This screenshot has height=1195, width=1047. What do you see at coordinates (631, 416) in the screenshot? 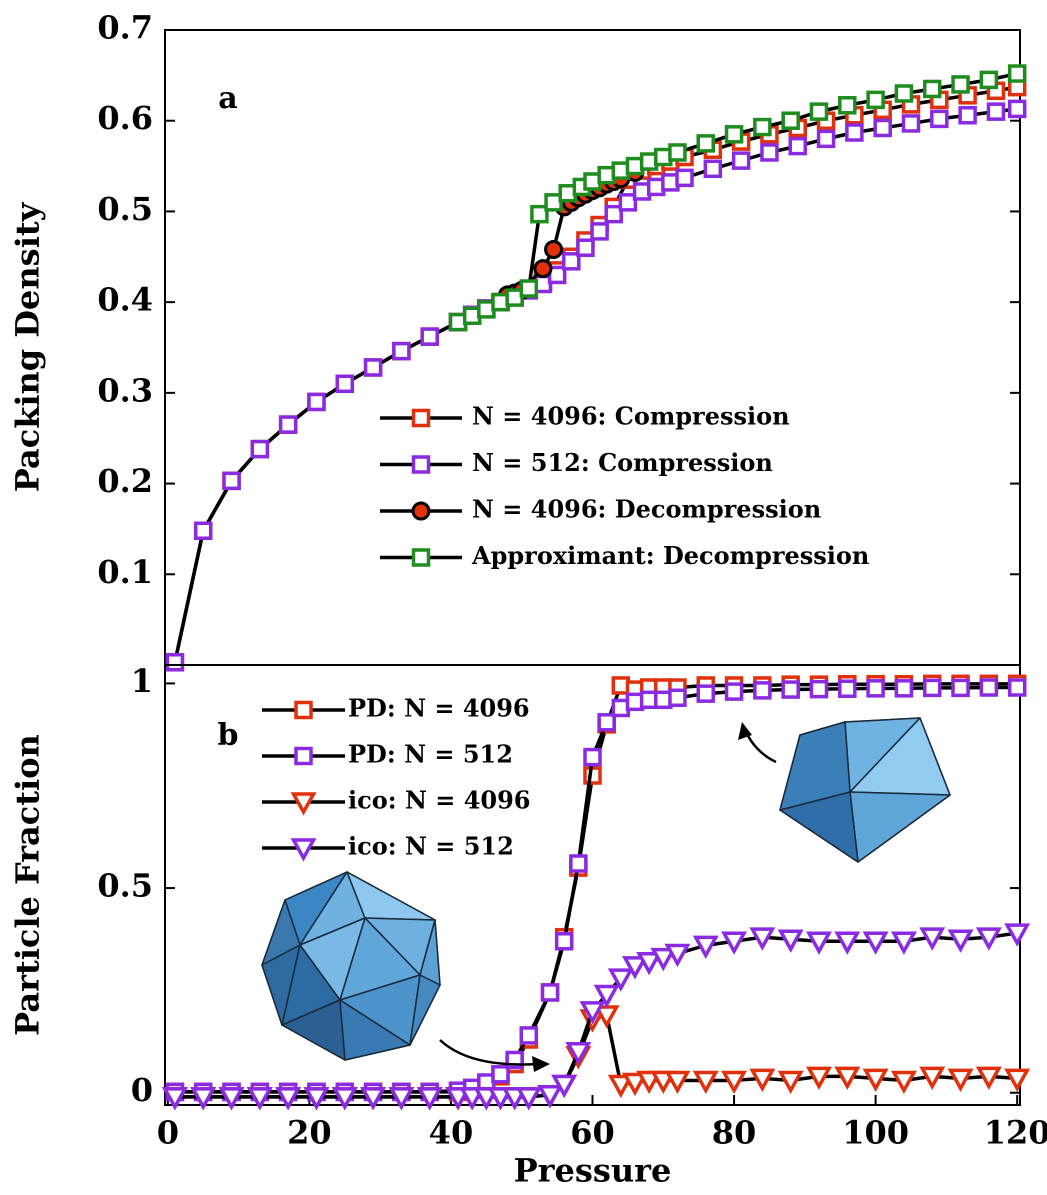
I see `legend-label: N = 4096: Compression` at bounding box center [631, 416].